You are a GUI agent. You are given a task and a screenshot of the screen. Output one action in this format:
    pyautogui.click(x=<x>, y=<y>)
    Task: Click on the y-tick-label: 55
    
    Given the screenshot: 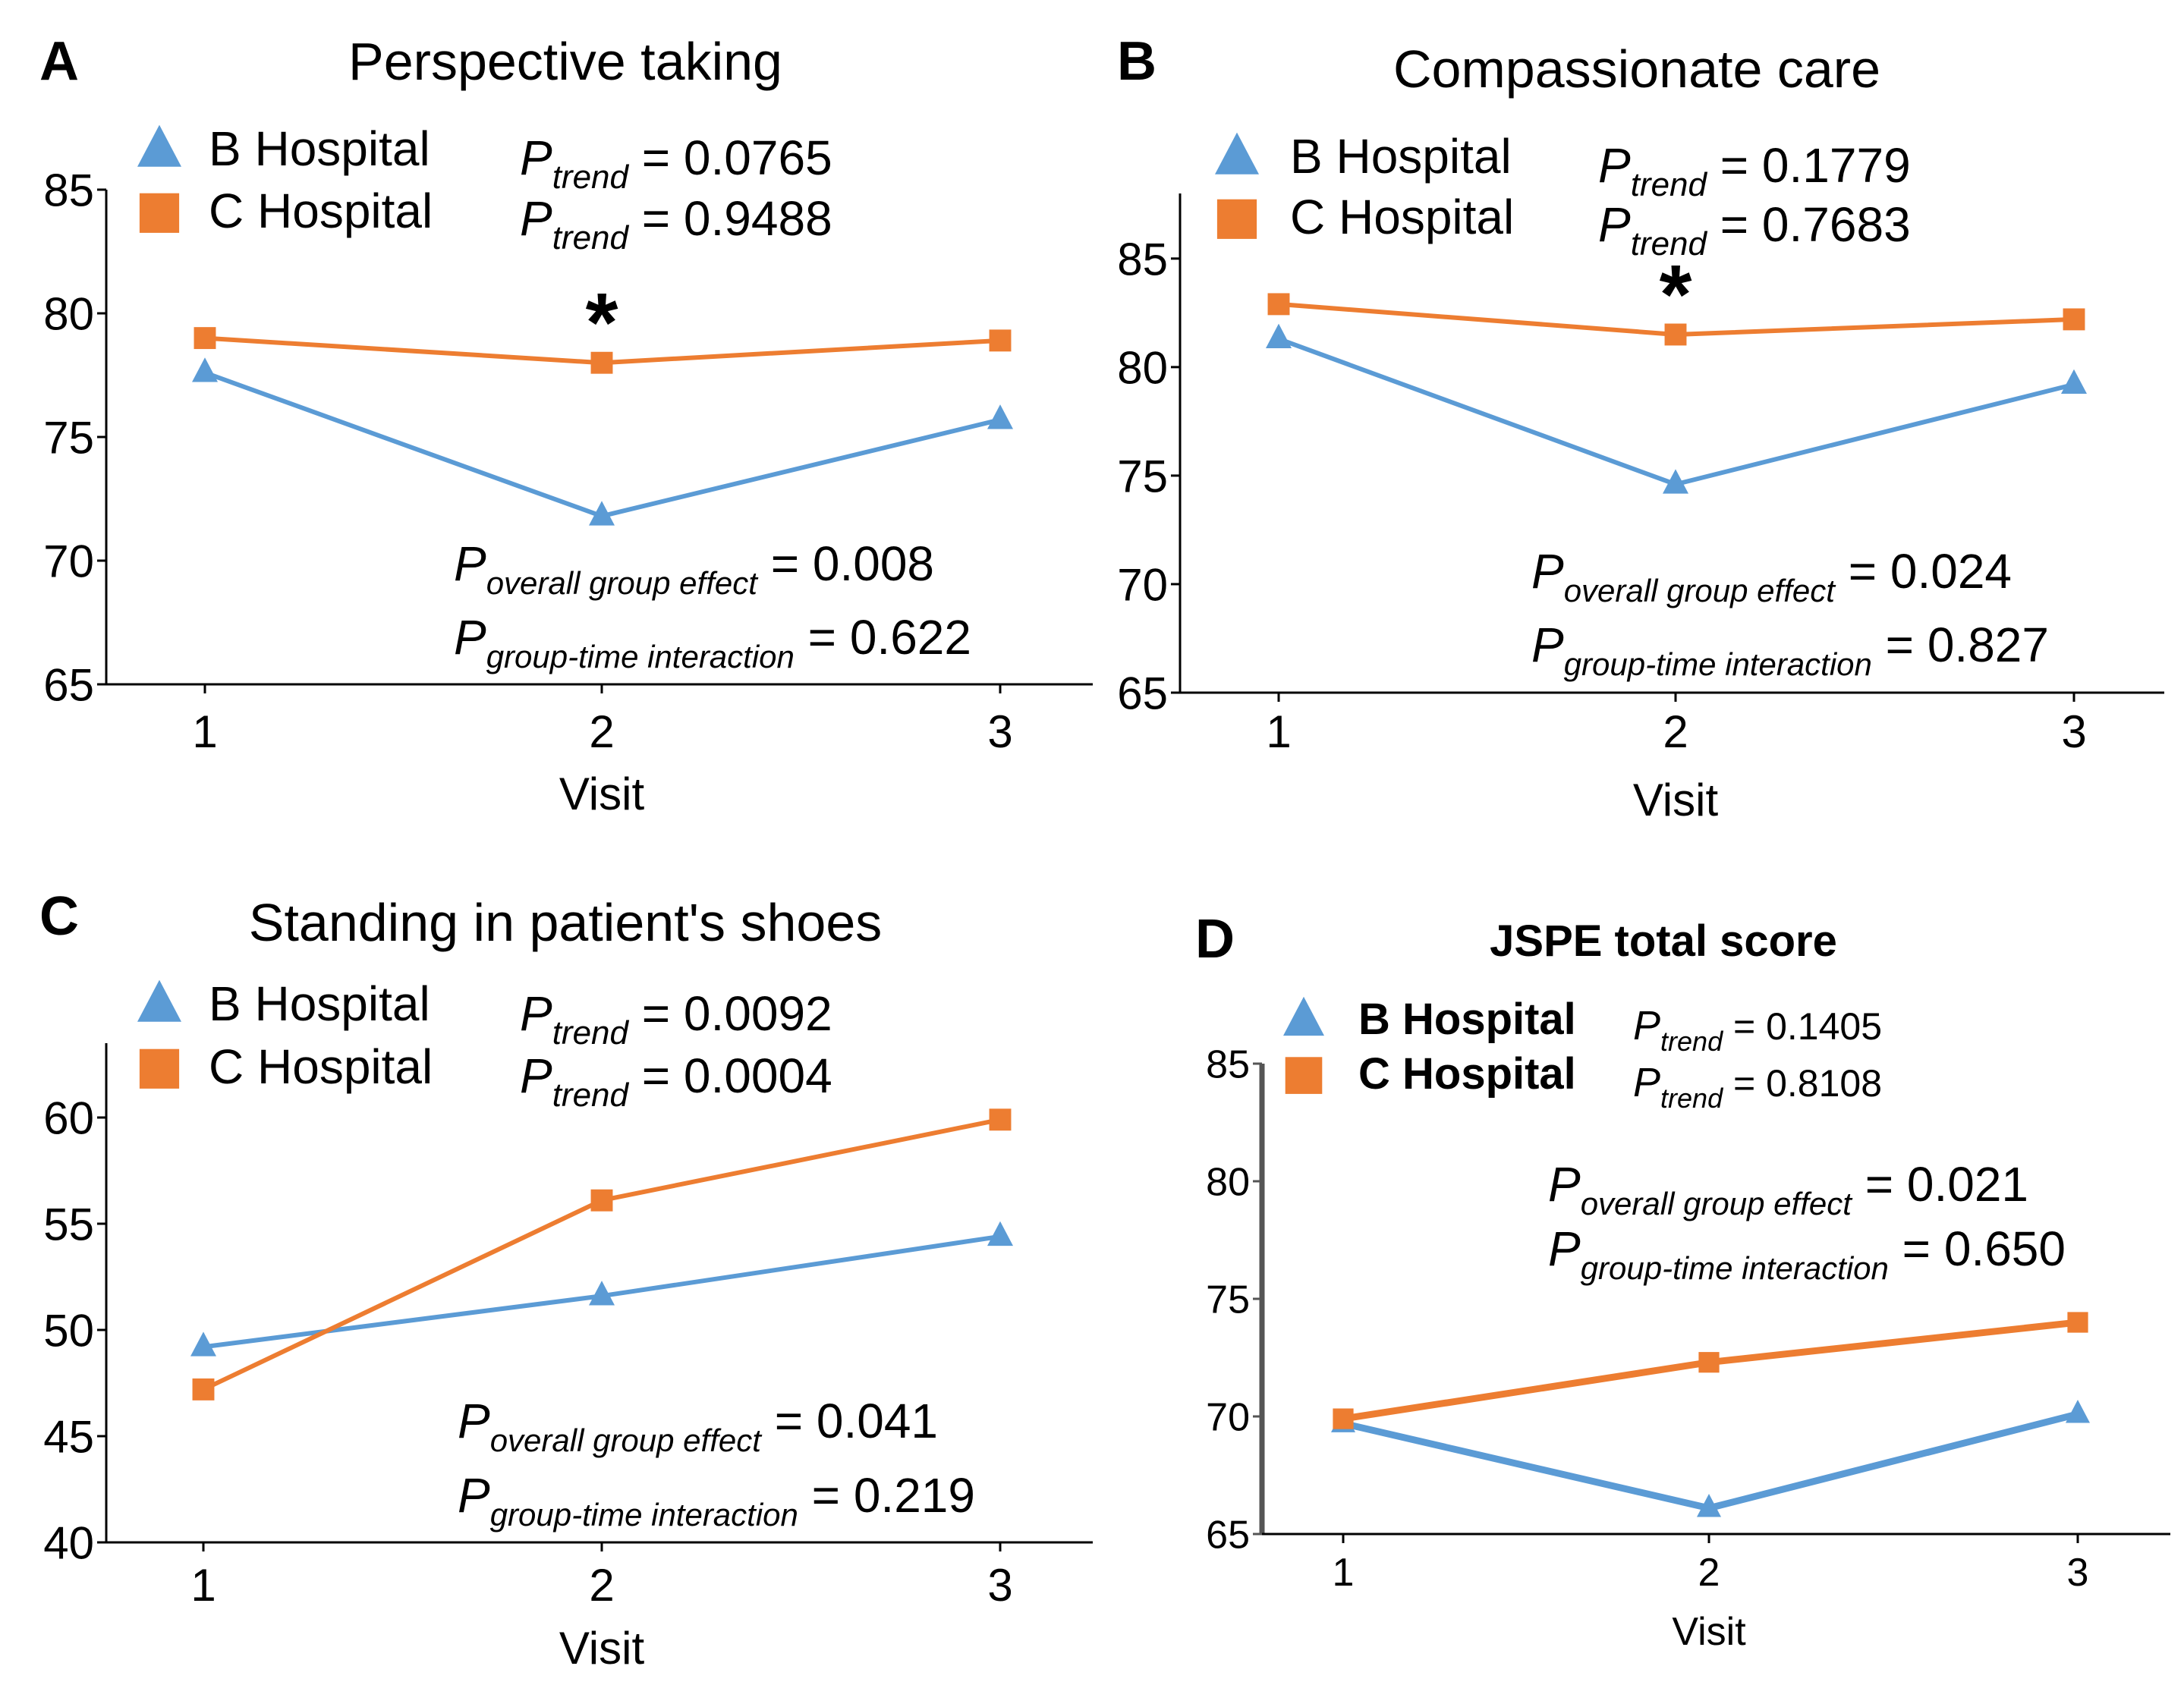 What is the action you would take?
    pyautogui.click(x=68, y=1224)
    